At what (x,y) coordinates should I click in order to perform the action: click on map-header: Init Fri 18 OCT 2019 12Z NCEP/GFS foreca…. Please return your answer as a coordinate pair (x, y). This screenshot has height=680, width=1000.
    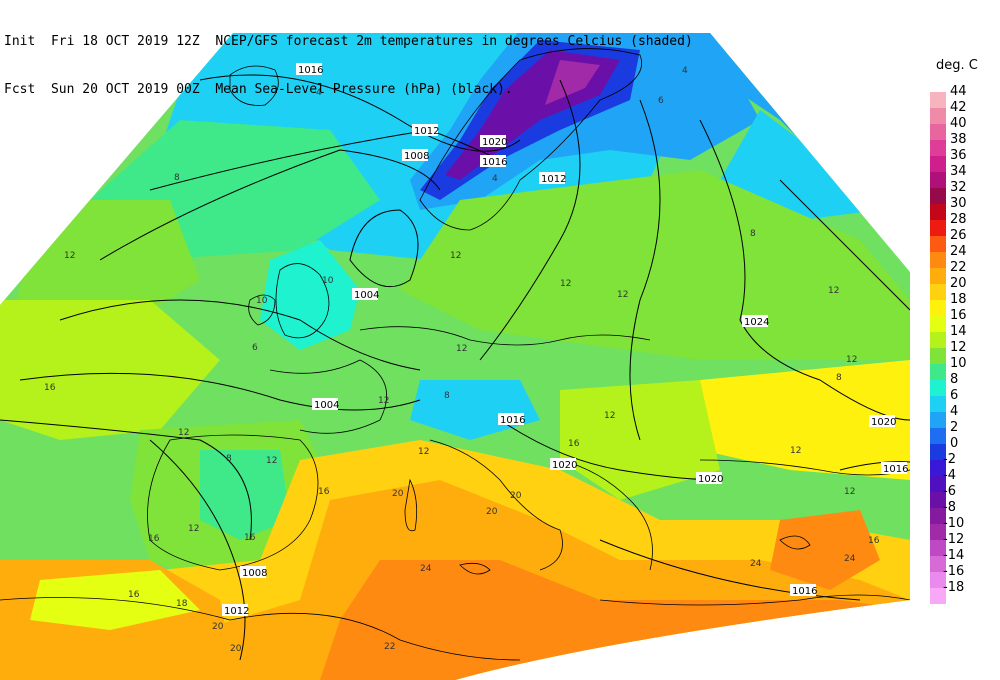
    Looking at the image, I should click on (348, 58).